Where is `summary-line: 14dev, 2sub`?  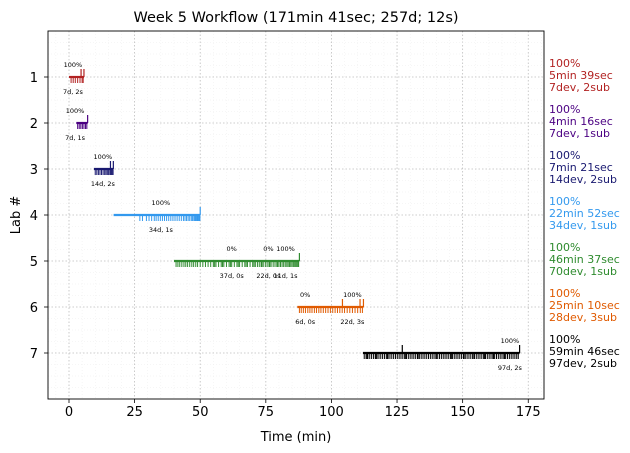
summary-line: 14dev, 2sub is located at coordinates (583, 179).